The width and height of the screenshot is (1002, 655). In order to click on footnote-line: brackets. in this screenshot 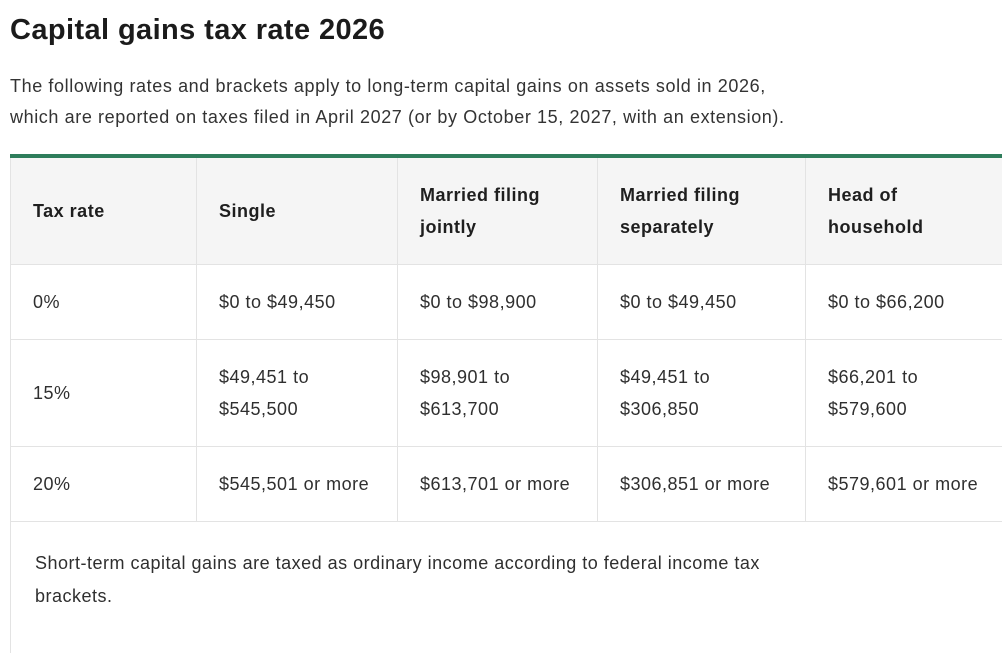, I will do `click(74, 596)`.